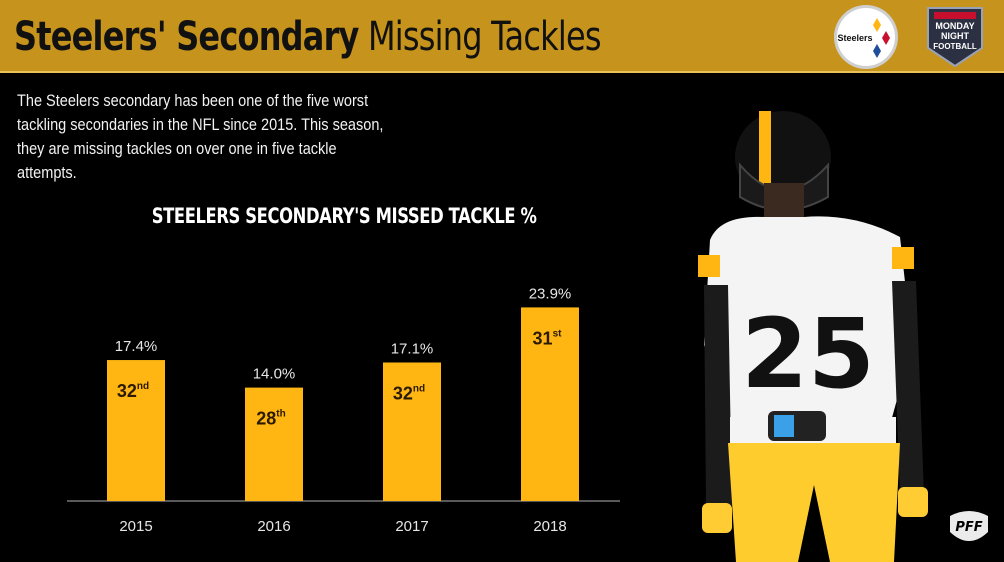 The width and height of the screenshot is (1004, 562). I want to click on mnf-line-3: FOOTBALL, so click(955, 46).